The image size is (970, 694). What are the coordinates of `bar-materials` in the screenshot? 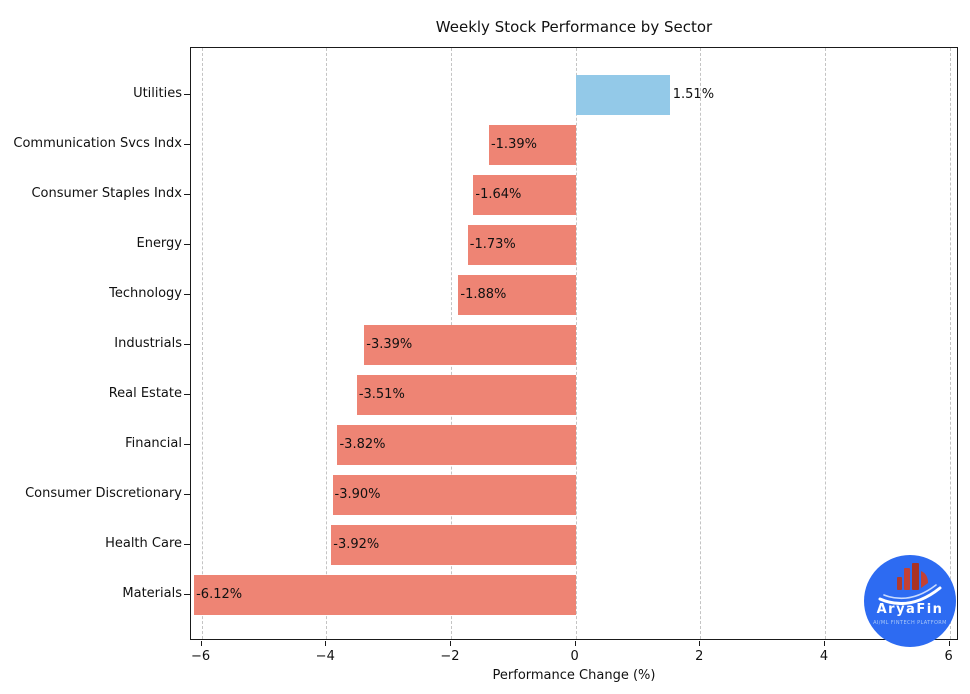 It's located at (385, 594).